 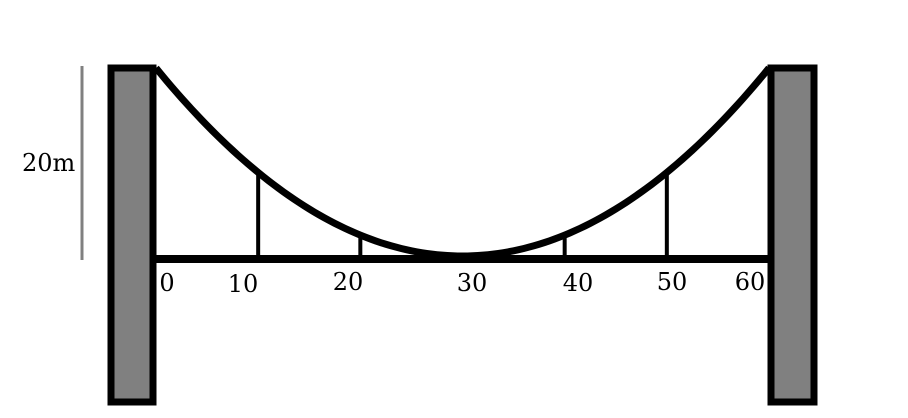 What do you see at coordinates (348, 282) in the screenshot?
I see `tick-label-20: 20` at bounding box center [348, 282].